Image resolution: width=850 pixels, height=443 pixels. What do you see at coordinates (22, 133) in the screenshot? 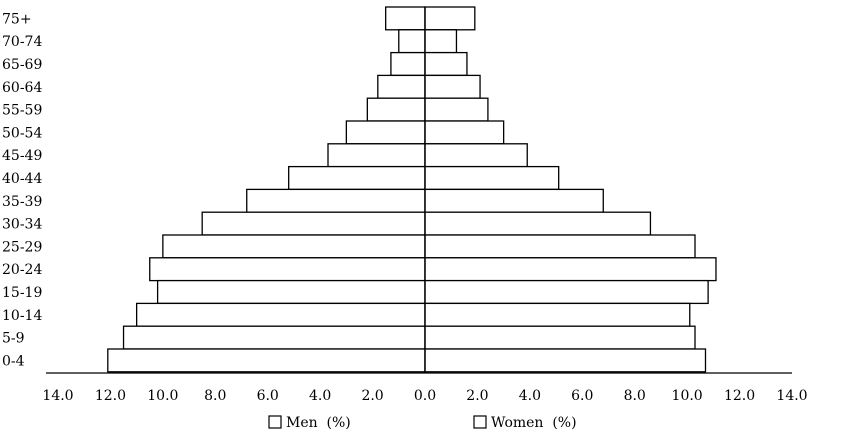
I see `category-label-50-54: 50-54` at bounding box center [22, 133].